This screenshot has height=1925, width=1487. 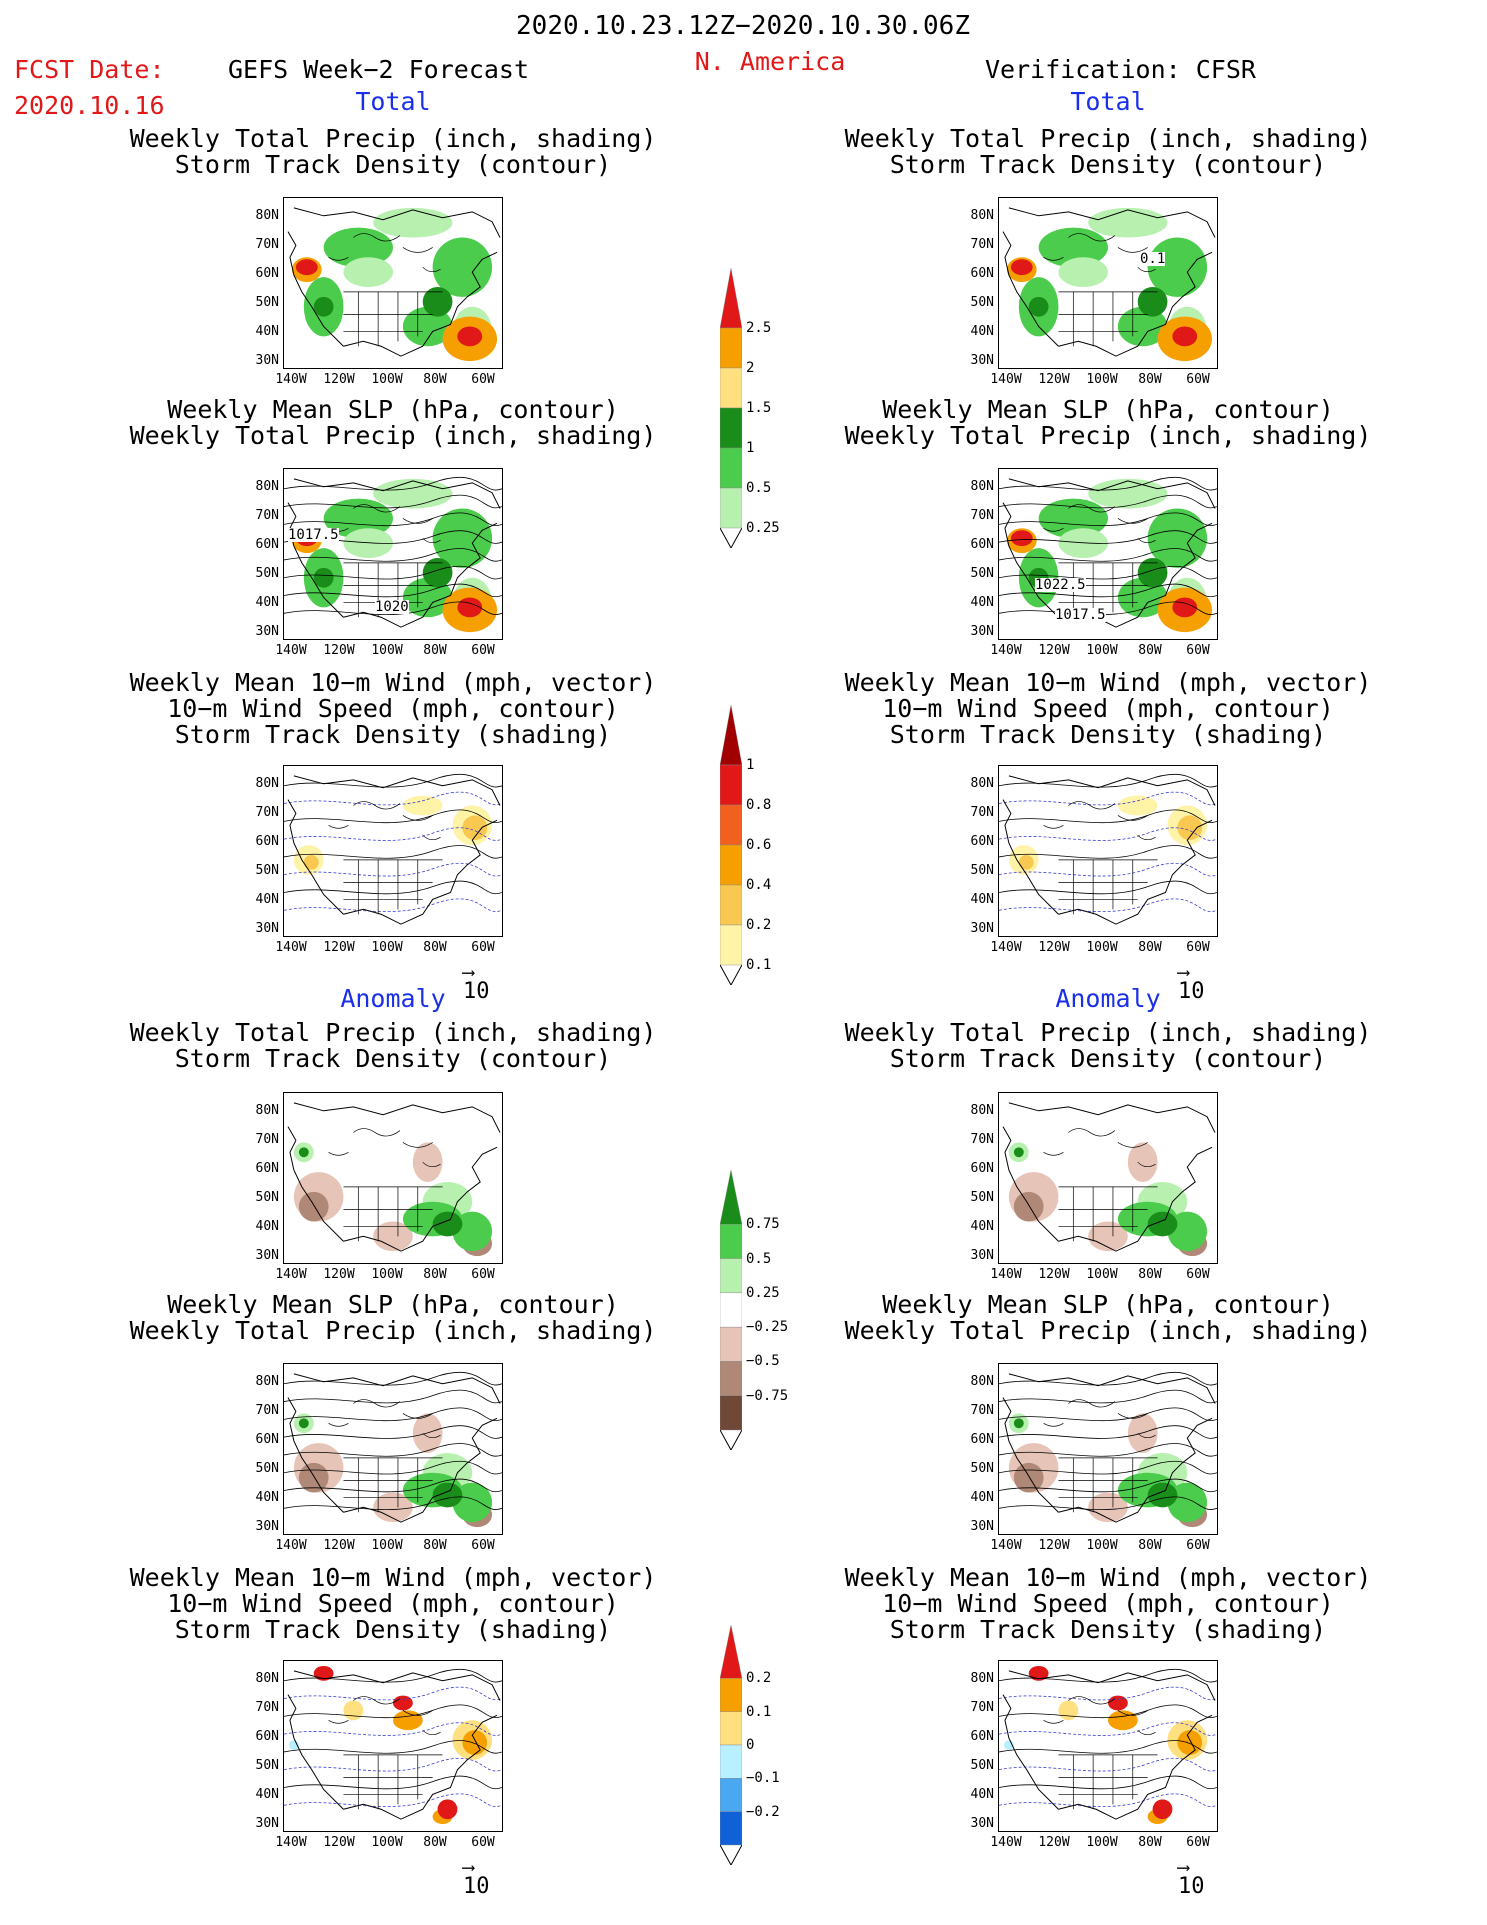 I want to click on colorbar-anom_precip: 0.75 0.5 0.25 −0.25 −0.5 −0.75, so click(x=753, y=1311).